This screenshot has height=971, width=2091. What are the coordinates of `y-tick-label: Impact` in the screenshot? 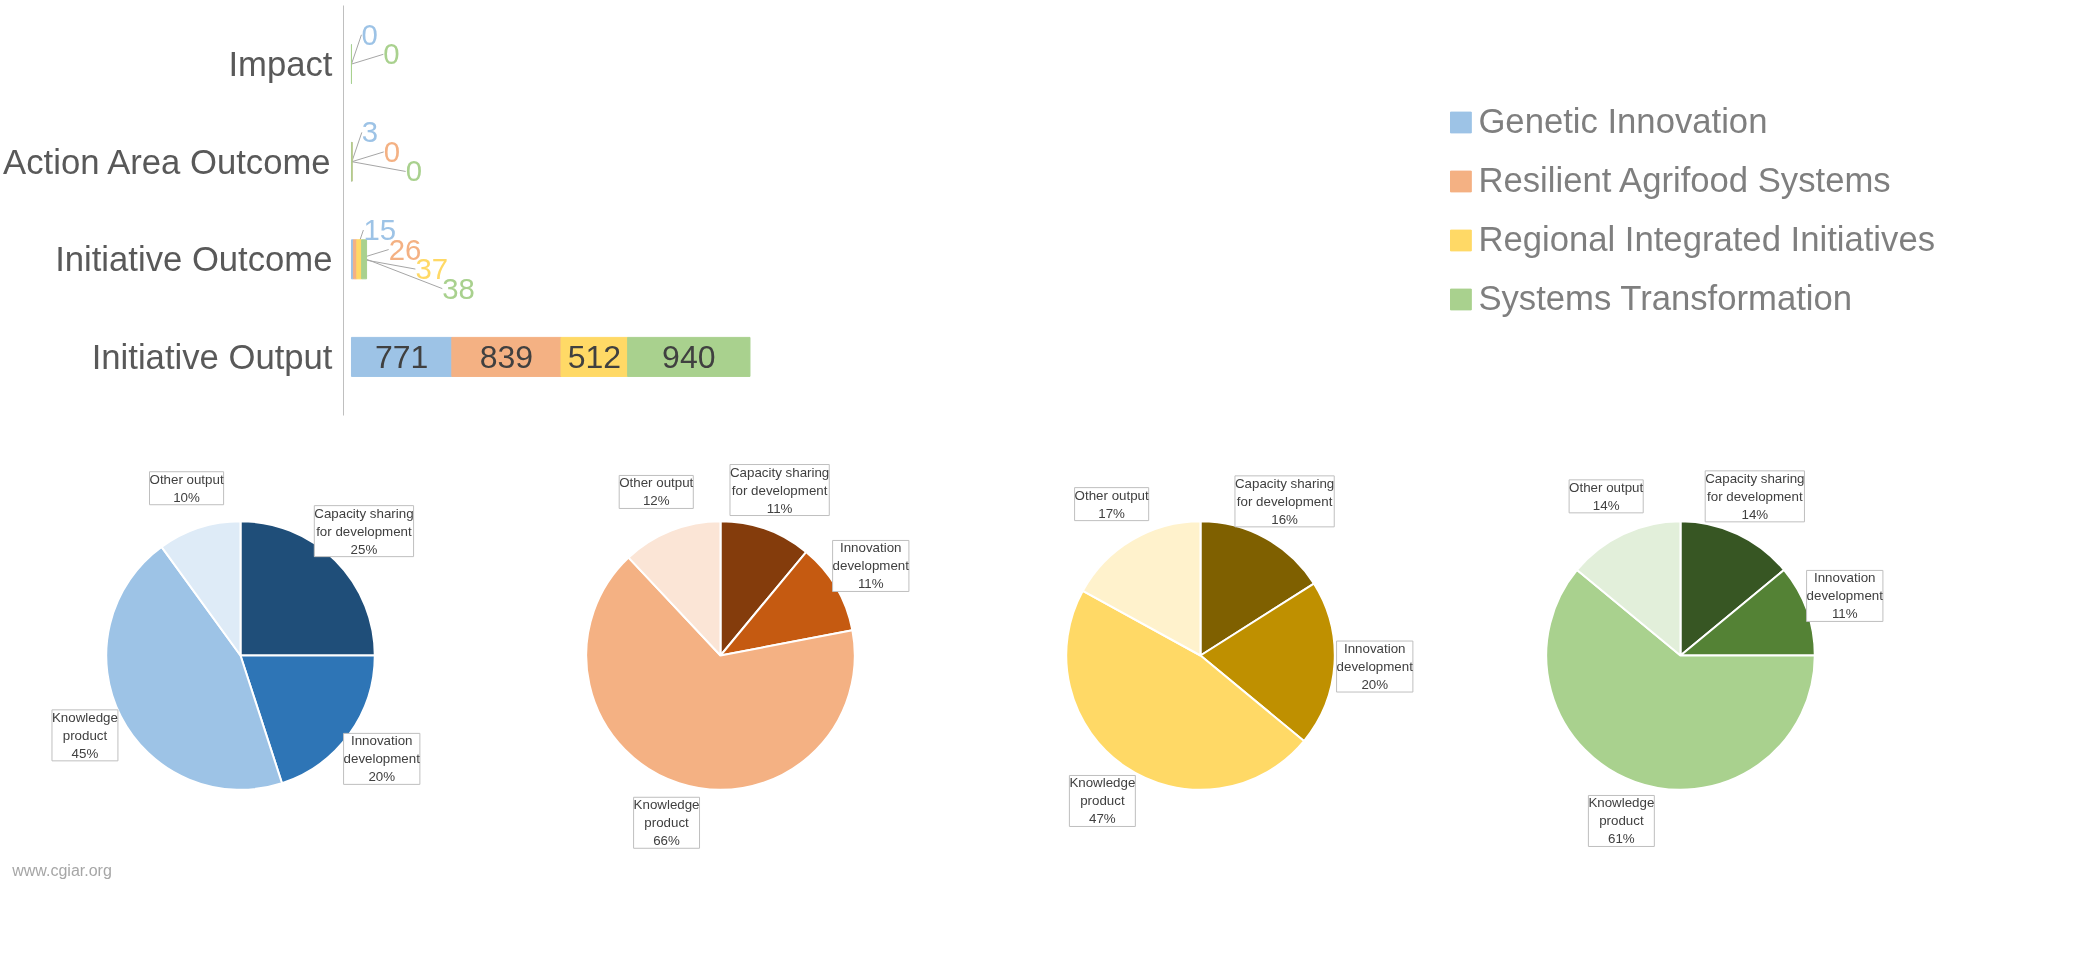 It's located at (280, 64).